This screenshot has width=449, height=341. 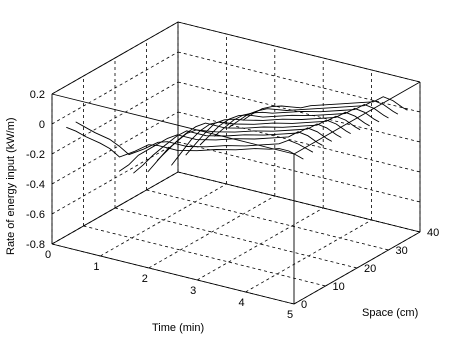 What do you see at coordinates (37, 95) in the screenshot?
I see `z-tick-label: 0.2` at bounding box center [37, 95].